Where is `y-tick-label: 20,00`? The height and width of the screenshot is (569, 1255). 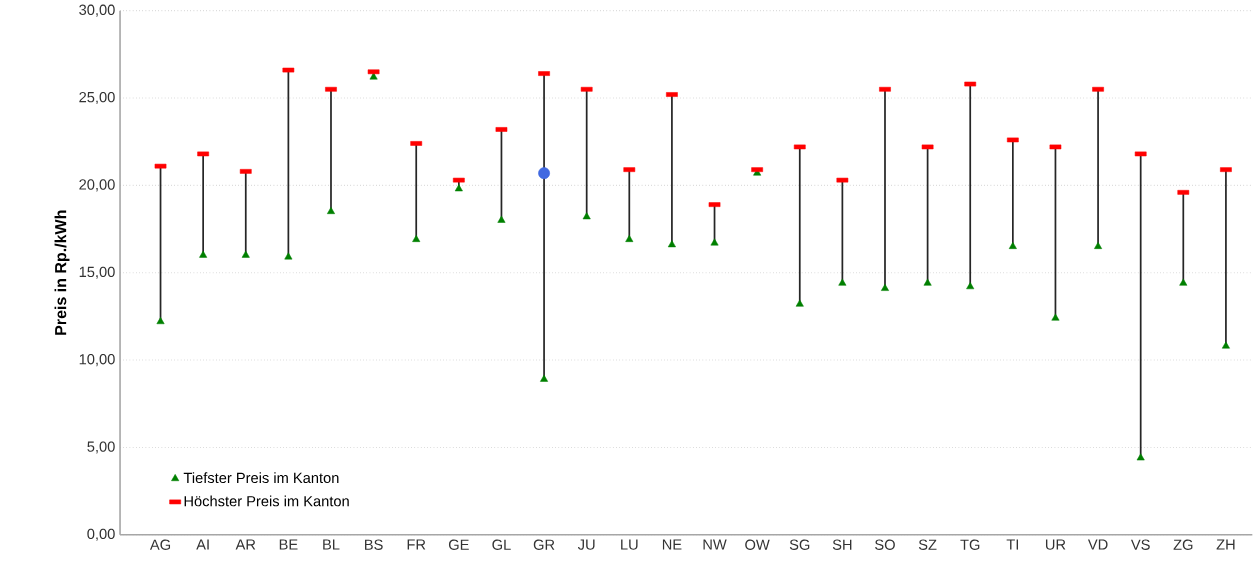 y-tick-label: 20,00 is located at coordinates (97, 185).